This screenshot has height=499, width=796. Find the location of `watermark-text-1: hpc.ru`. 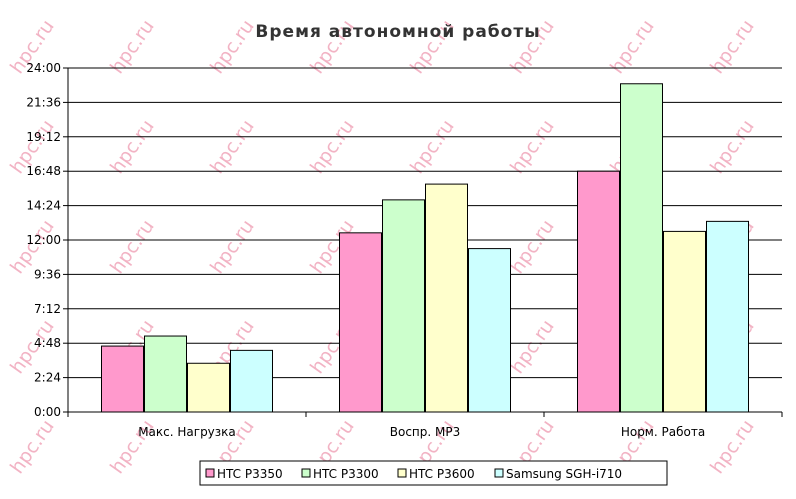

watermark-text-1: hpc.ru is located at coordinates (132, 47).